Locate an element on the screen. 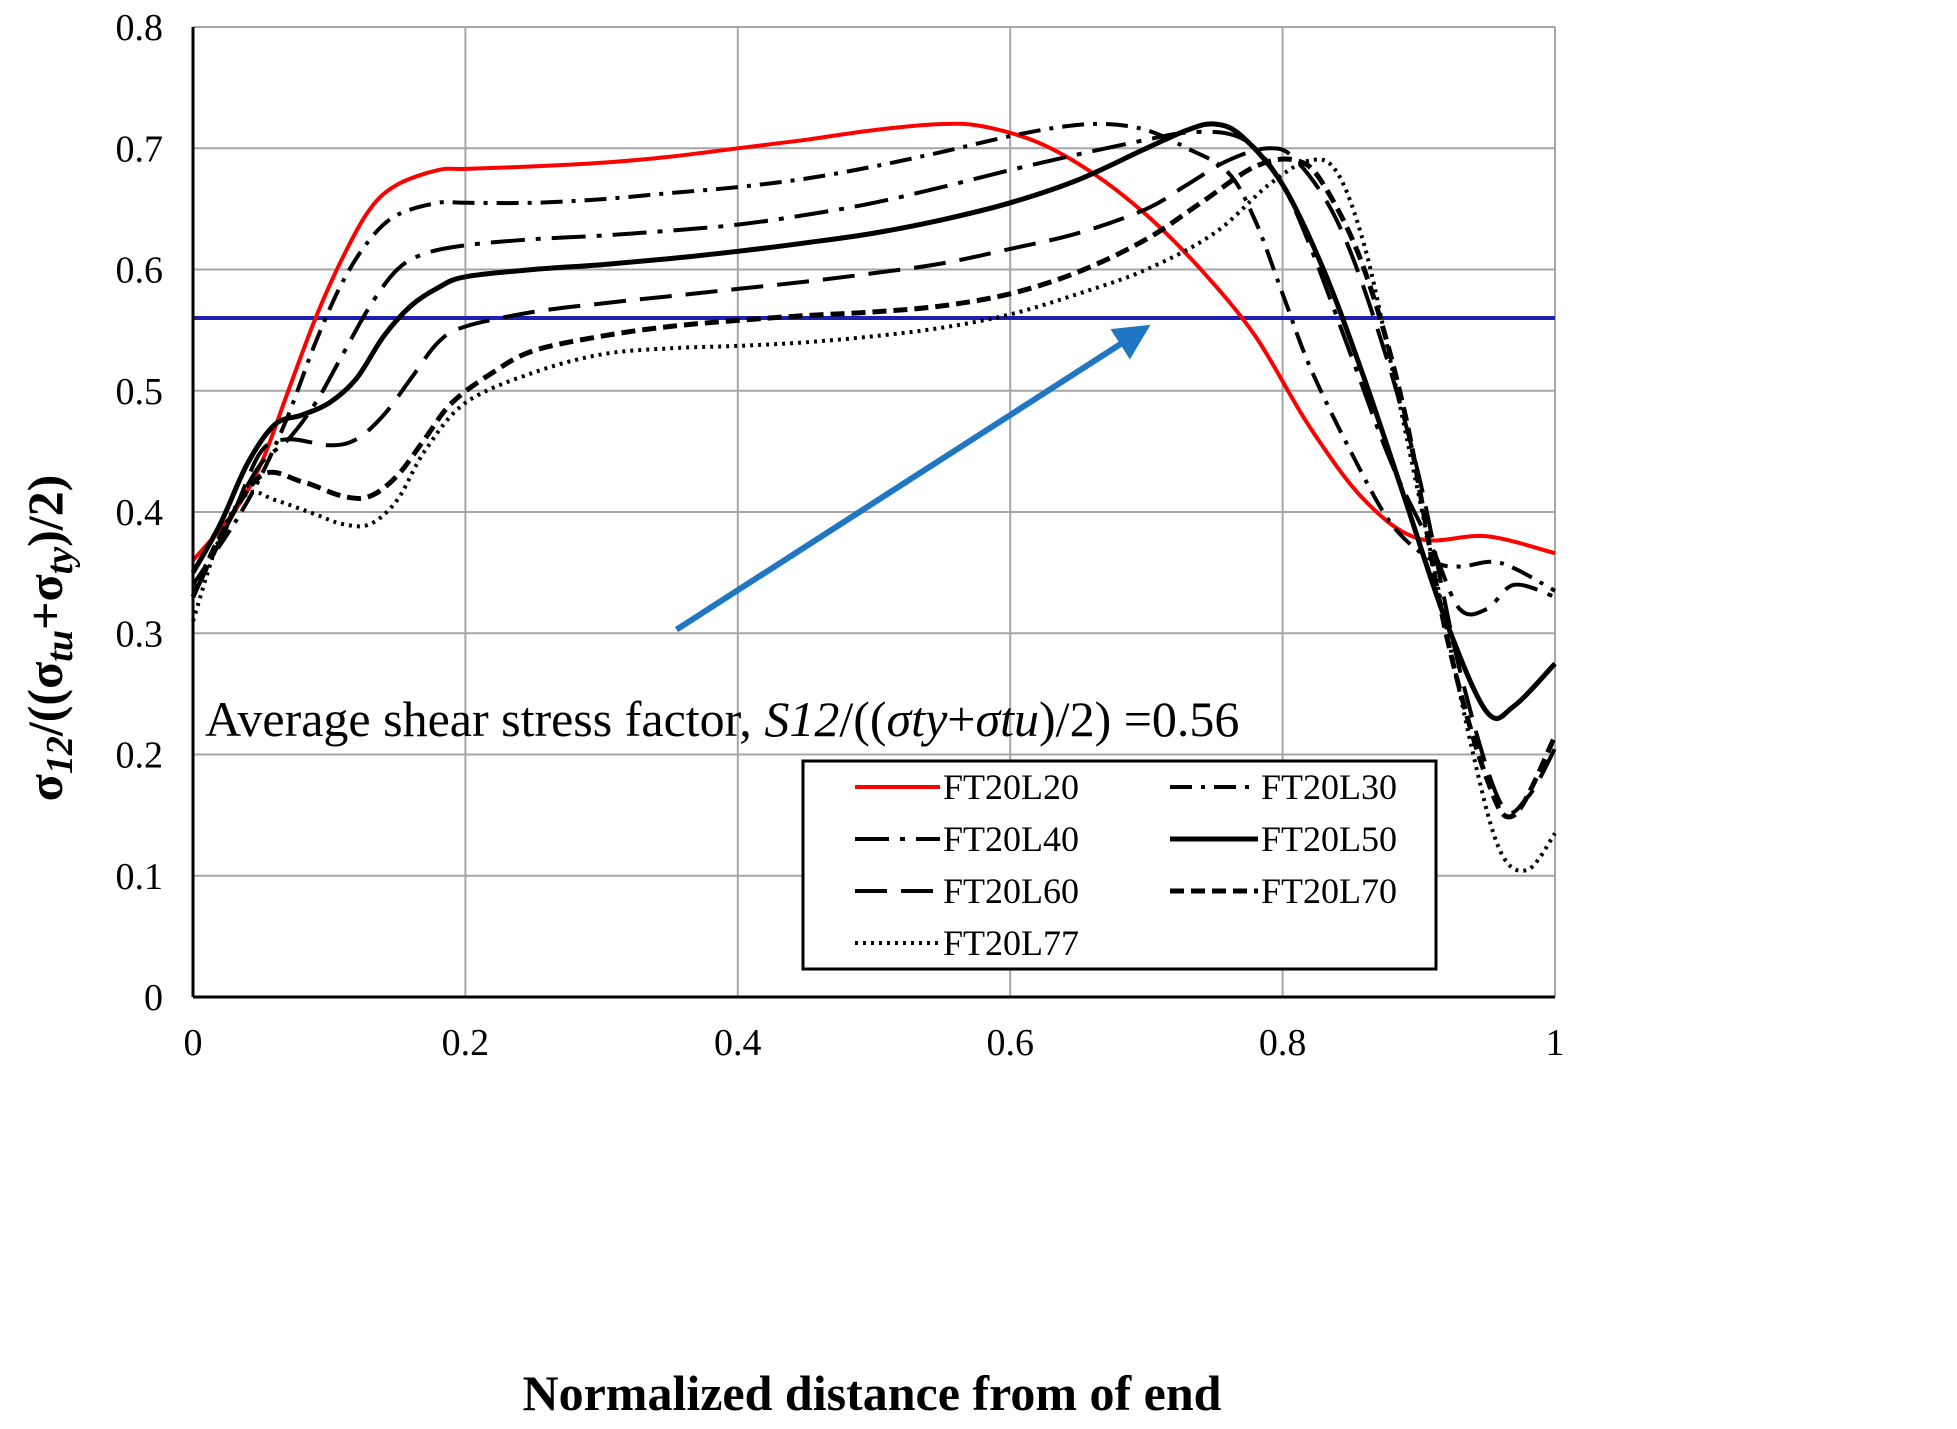 The image size is (1957, 1429). y-tick-label: 0.1 is located at coordinates (140, 877).